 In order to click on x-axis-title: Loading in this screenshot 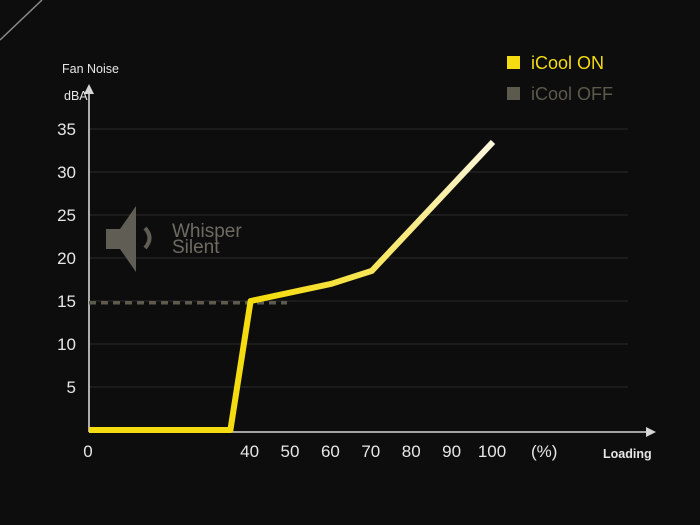, I will do `click(627, 454)`.